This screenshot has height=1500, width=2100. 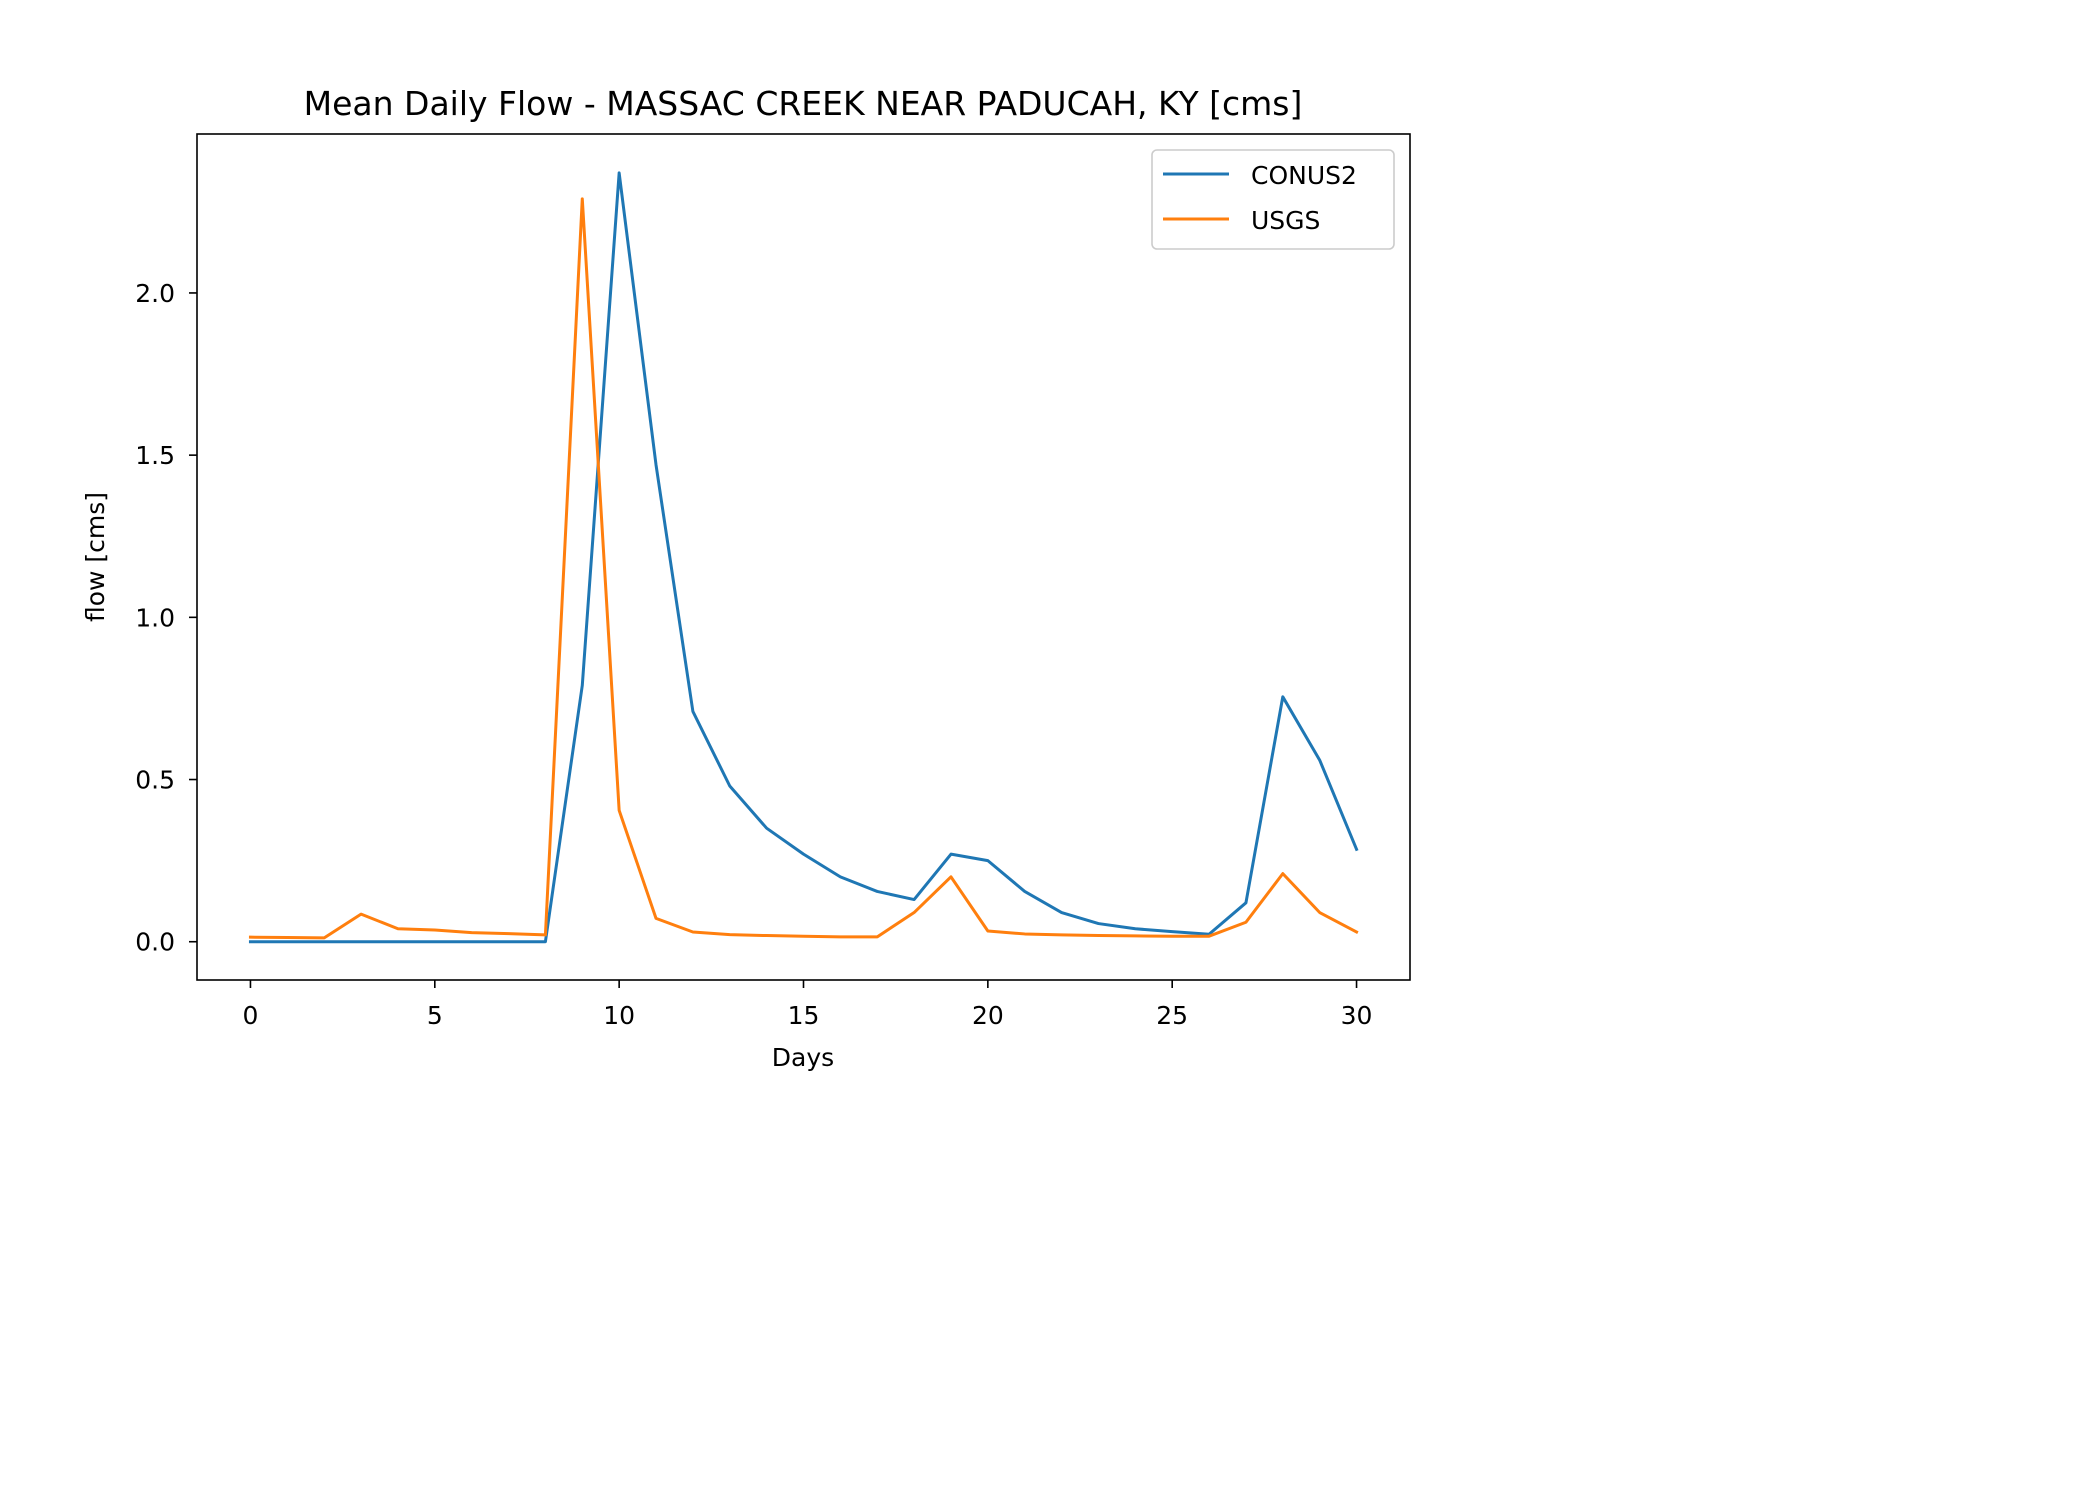 I want to click on y-tick-label: 1.5, so click(x=155, y=455).